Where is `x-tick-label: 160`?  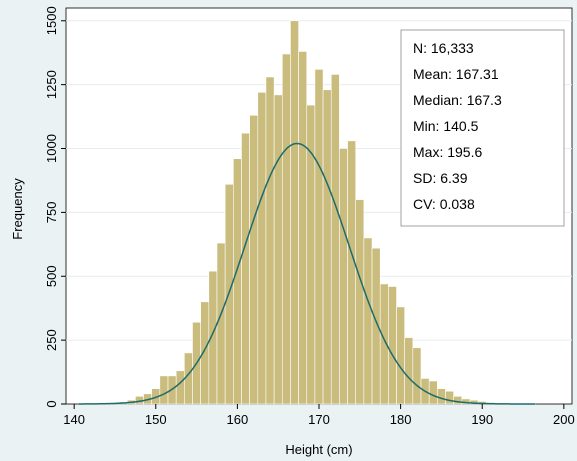
x-tick-label: 160 is located at coordinates (238, 419).